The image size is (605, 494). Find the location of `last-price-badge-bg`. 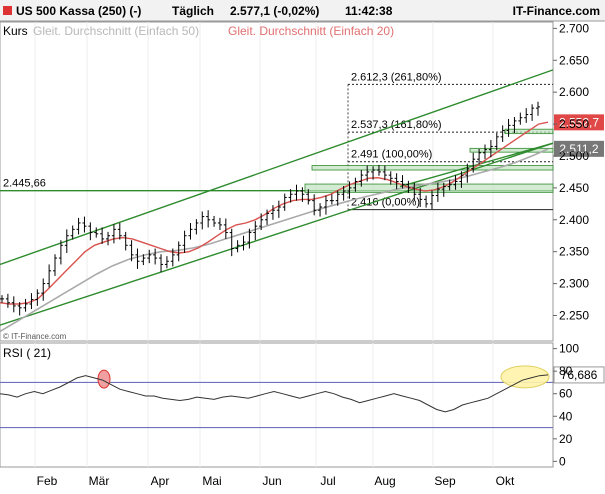

last-price-badge-bg is located at coordinates (579, 122).